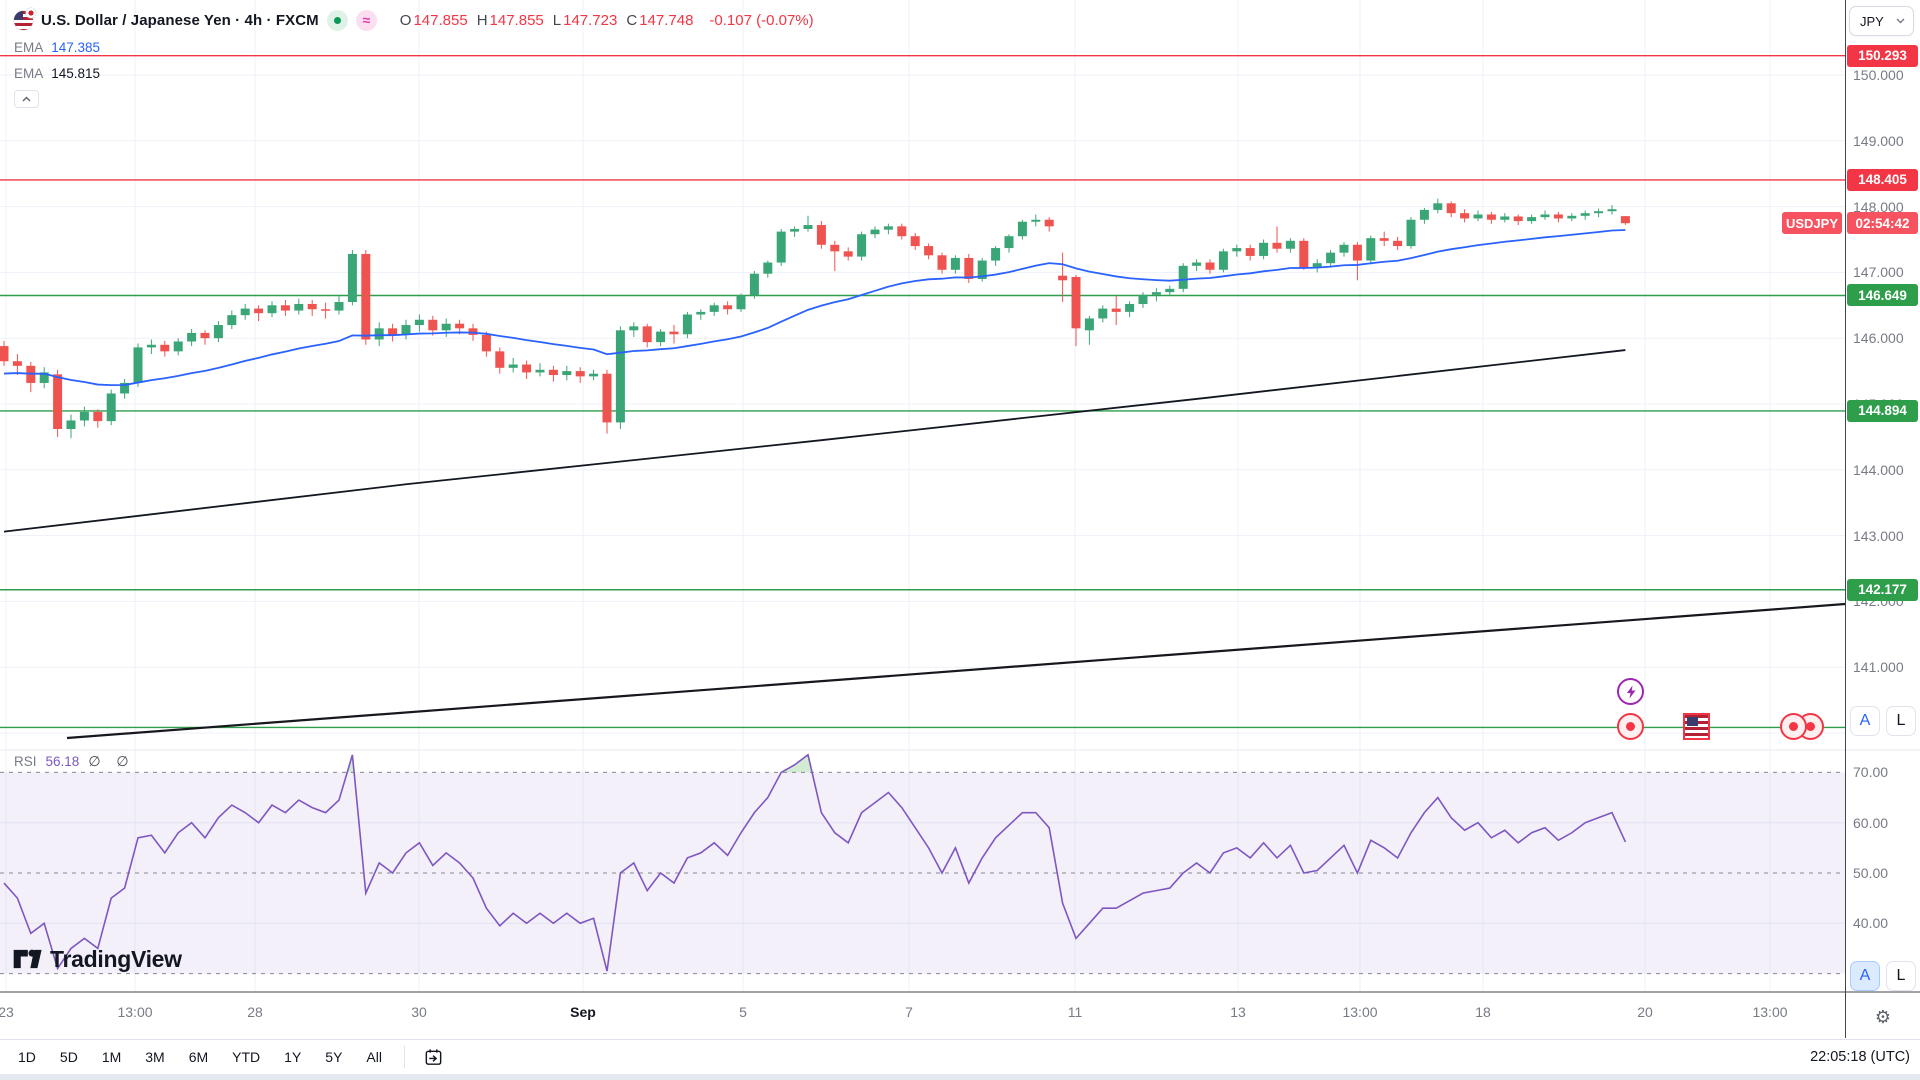  What do you see at coordinates (1901, 721) in the screenshot?
I see `log-scale-button: L` at bounding box center [1901, 721].